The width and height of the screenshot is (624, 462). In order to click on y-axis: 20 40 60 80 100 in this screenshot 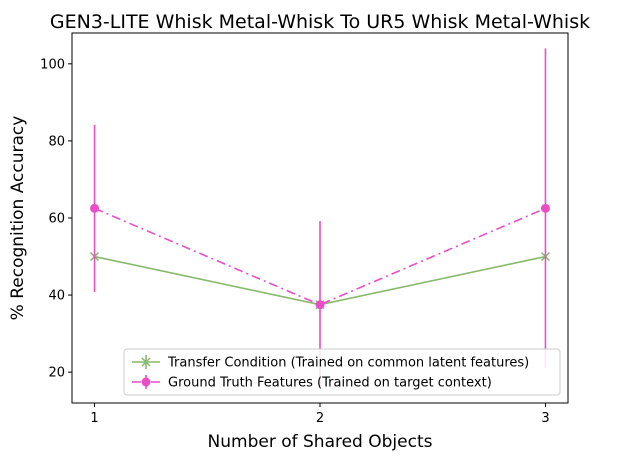, I will do `click(56, 219)`.